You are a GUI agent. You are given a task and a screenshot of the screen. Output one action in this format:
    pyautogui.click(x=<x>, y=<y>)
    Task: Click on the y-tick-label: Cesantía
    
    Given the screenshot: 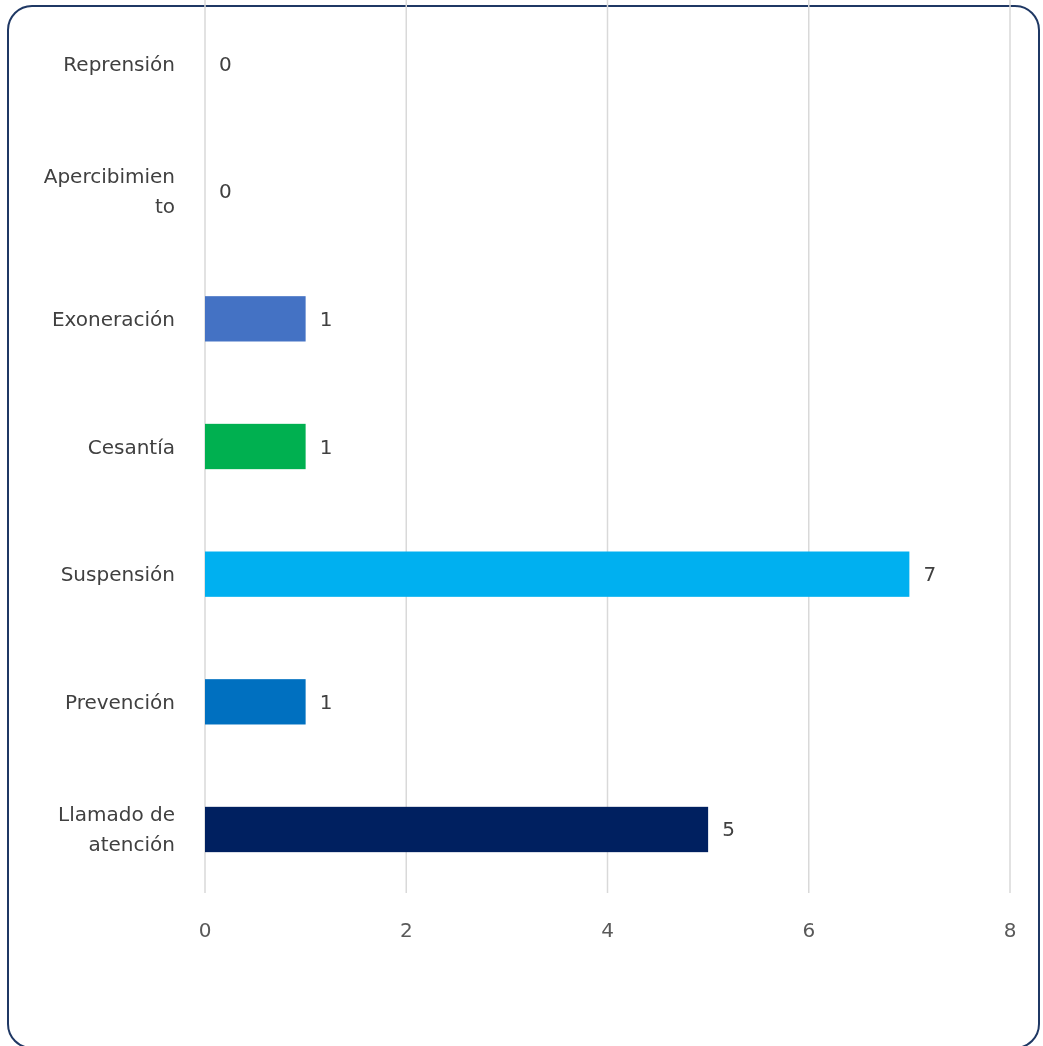 What is the action you would take?
    pyautogui.click(x=131, y=446)
    